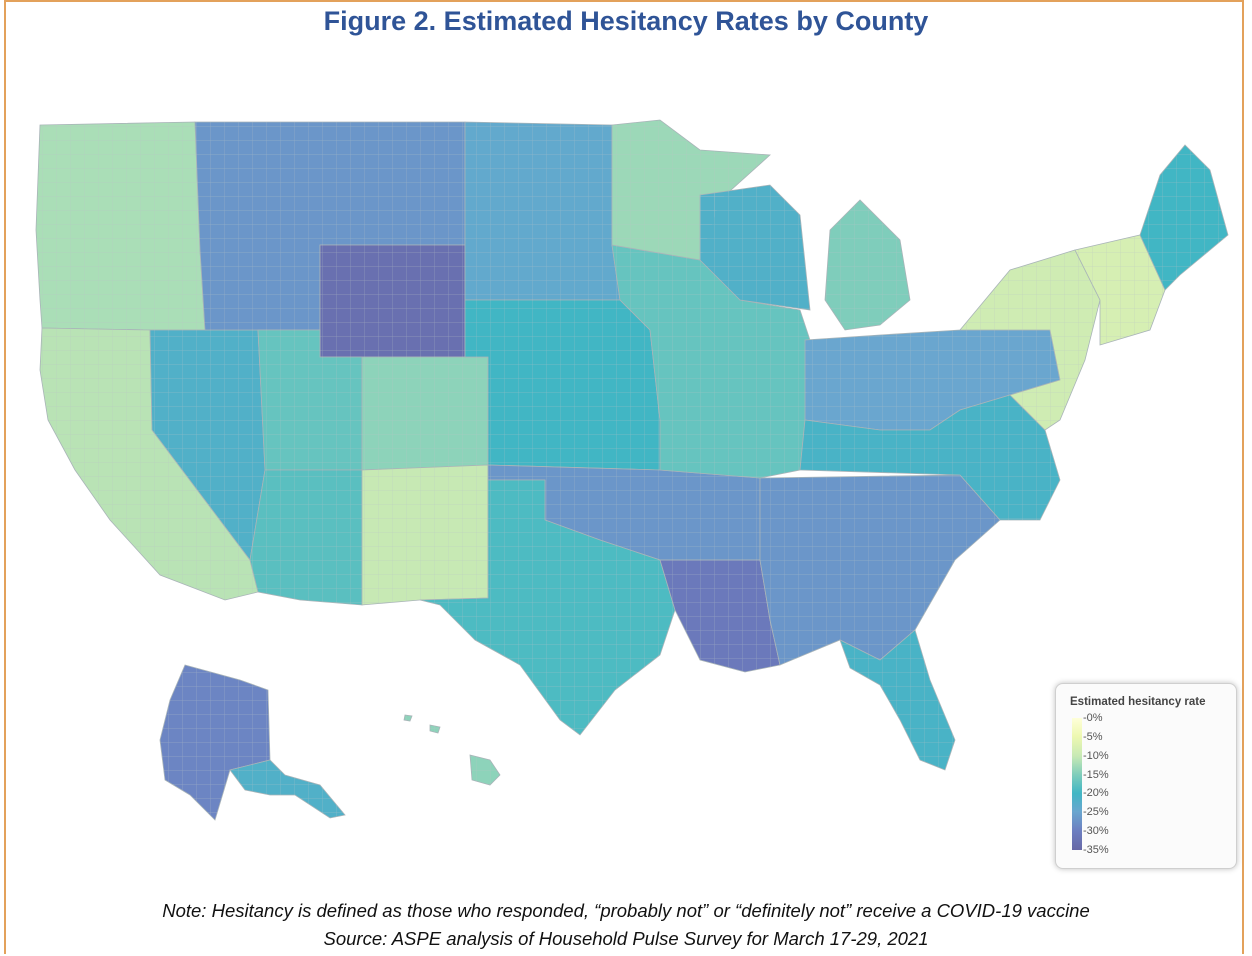 Image resolution: width=1252 pixels, height=956 pixels. I want to click on region-hawaii, so click(452, 750).